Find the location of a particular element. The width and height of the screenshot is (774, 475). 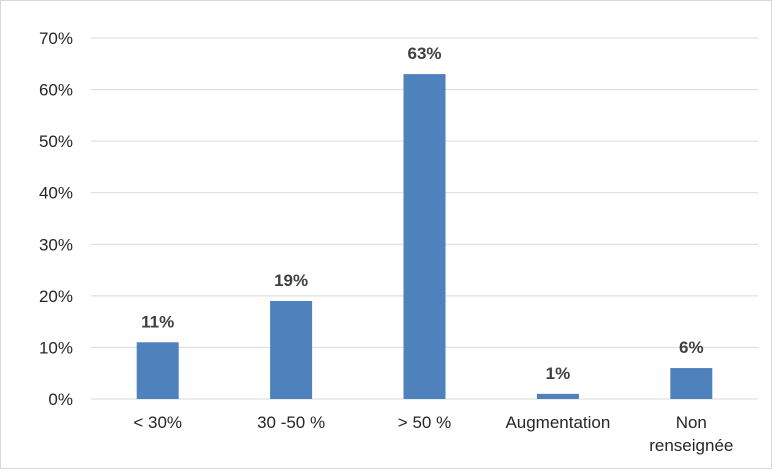

y-tick-label: 70% is located at coordinates (56, 38).